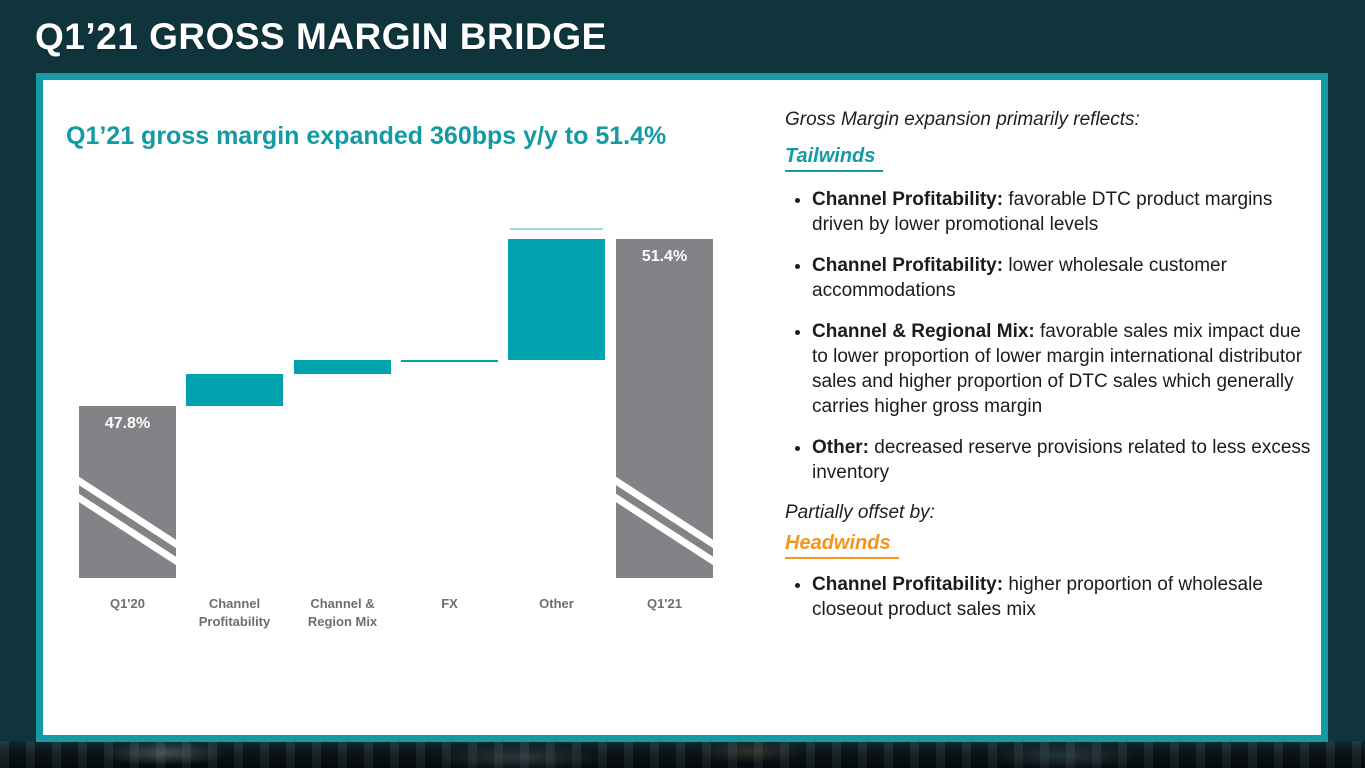 The width and height of the screenshot is (1365, 768). I want to click on axis-category-label: Channel & Region Mix, so click(342, 612).